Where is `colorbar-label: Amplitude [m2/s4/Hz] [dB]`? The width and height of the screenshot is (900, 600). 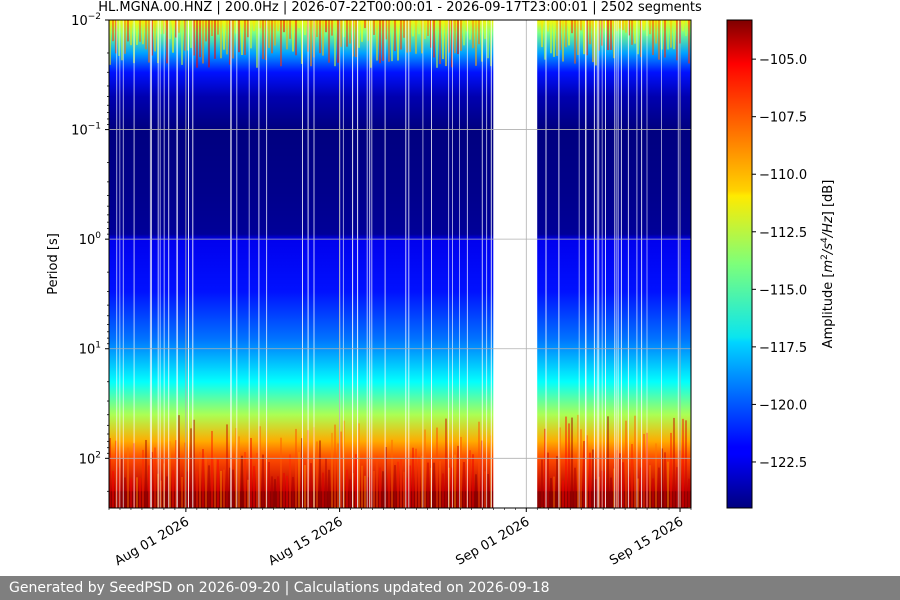
colorbar-label: Amplitude [m2/s4/Hz] [dB] is located at coordinates (828, 264).